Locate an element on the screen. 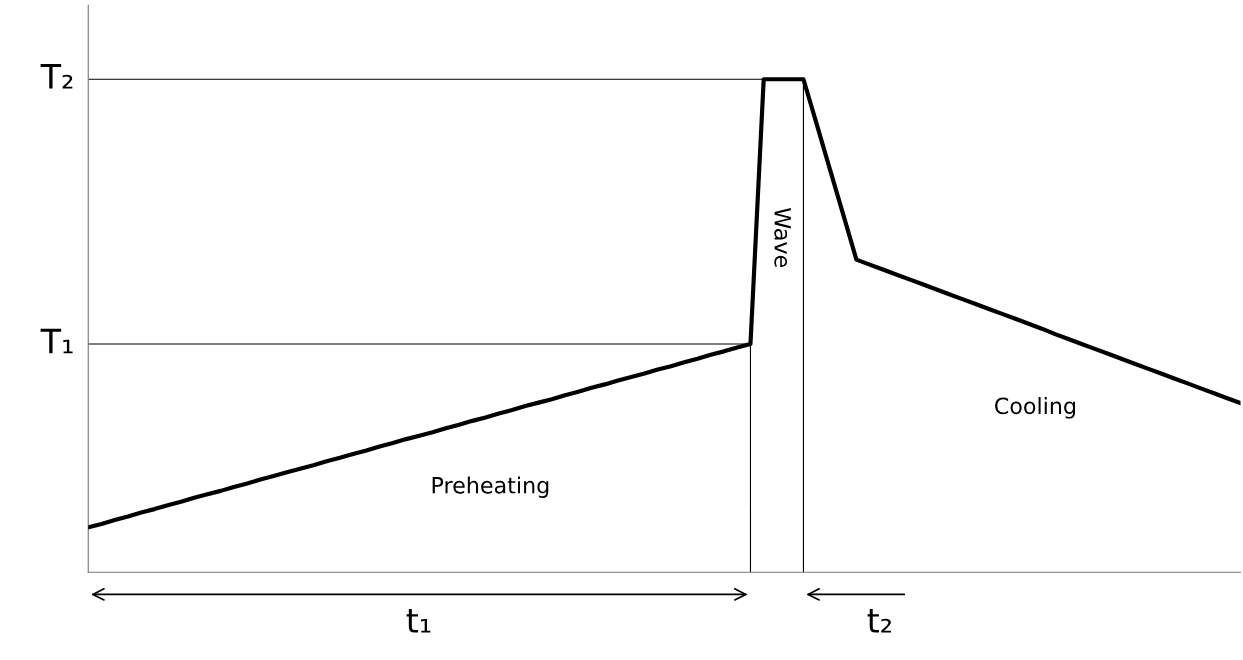  text: t₁ is located at coordinates (418, 621).